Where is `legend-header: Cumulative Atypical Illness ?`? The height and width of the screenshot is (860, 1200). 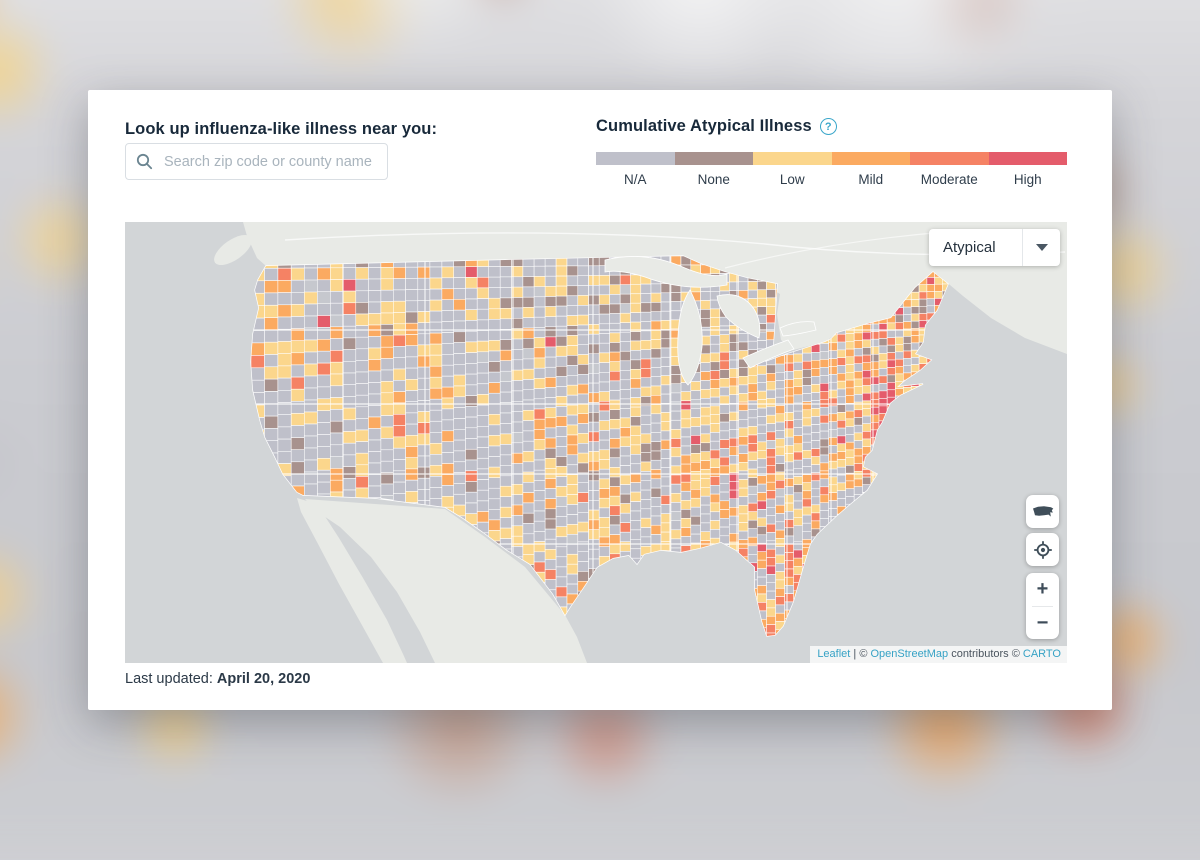 legend-header: Cumulative Atypical Illness ? is located at coordinates (716, 126).